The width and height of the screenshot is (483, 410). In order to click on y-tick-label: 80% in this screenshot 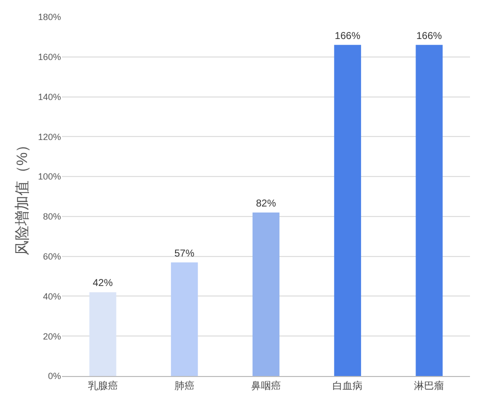, I will do `click(51, 217)`.